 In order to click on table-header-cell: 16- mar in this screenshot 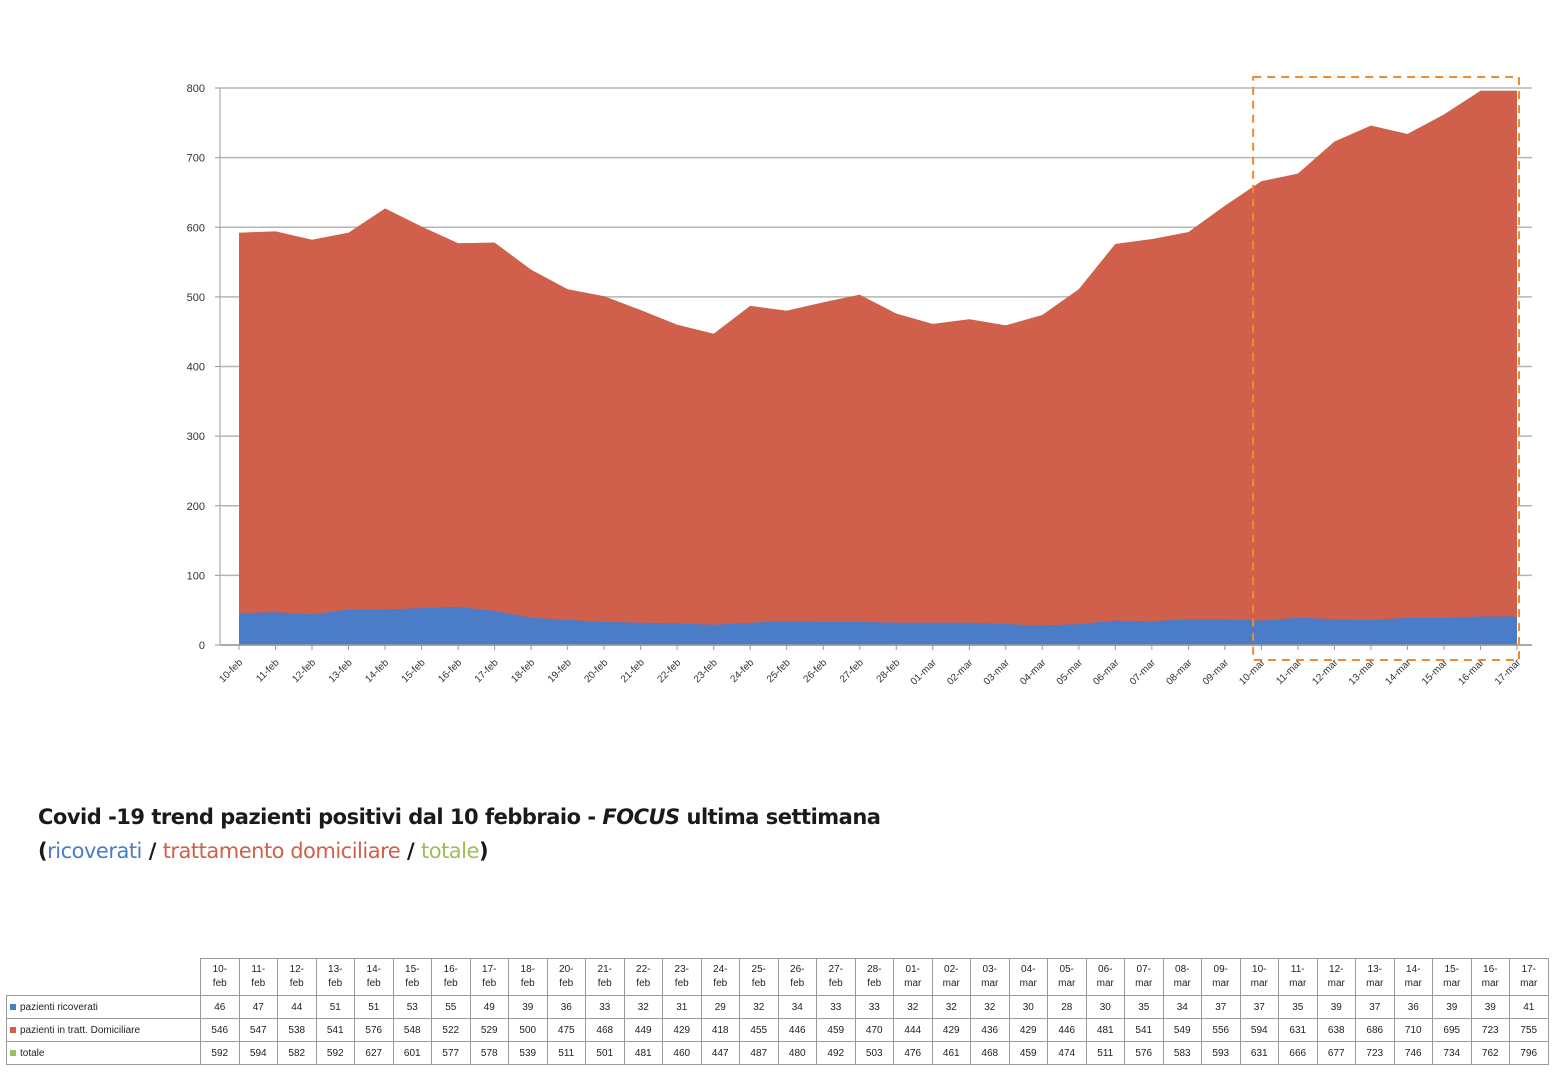, I will do `click(1490, 977)`.